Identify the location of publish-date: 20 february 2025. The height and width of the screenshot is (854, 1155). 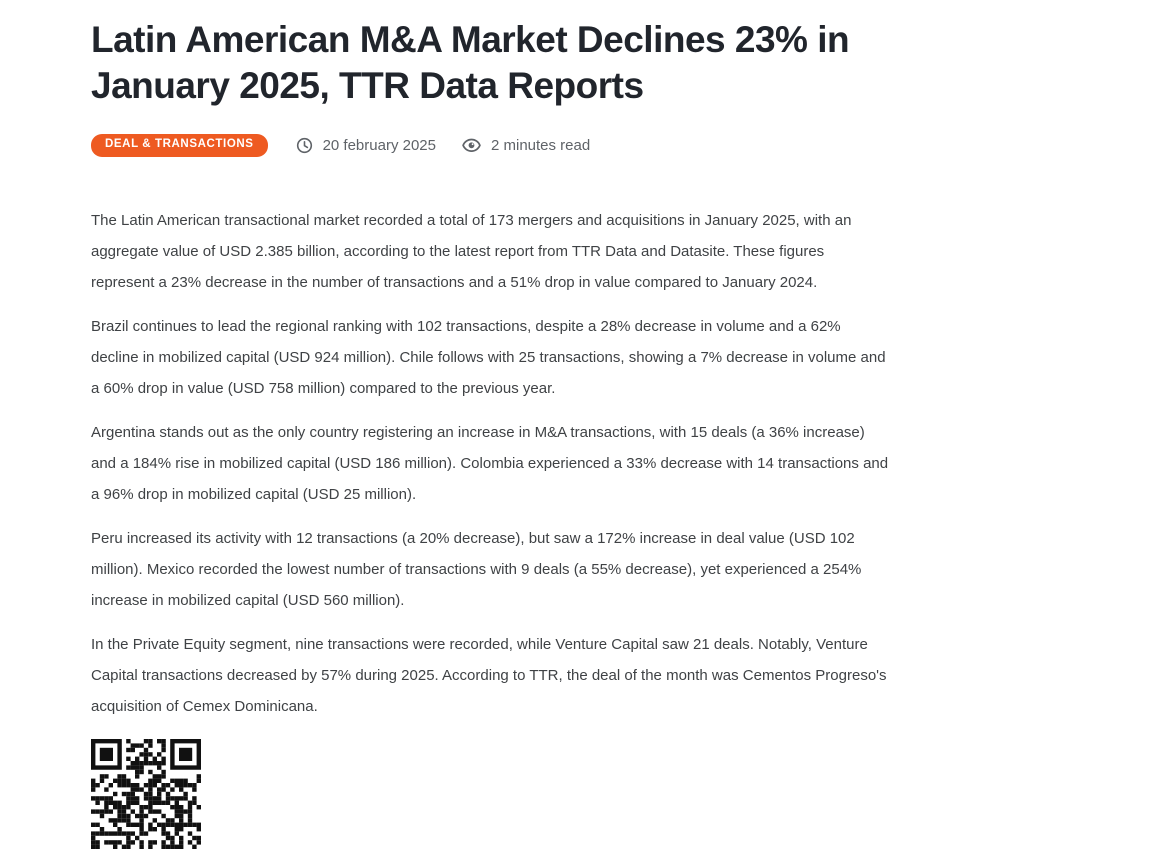
(366, 145).